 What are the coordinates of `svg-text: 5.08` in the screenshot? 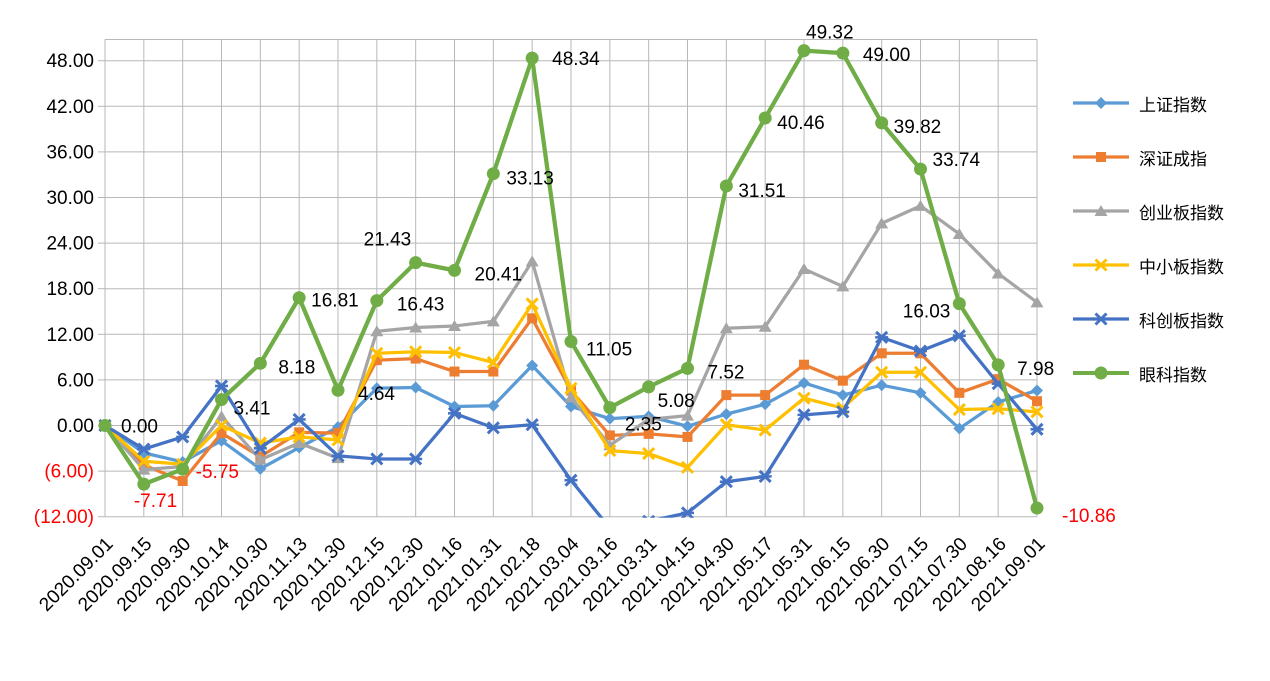 It's located at (676, 401).